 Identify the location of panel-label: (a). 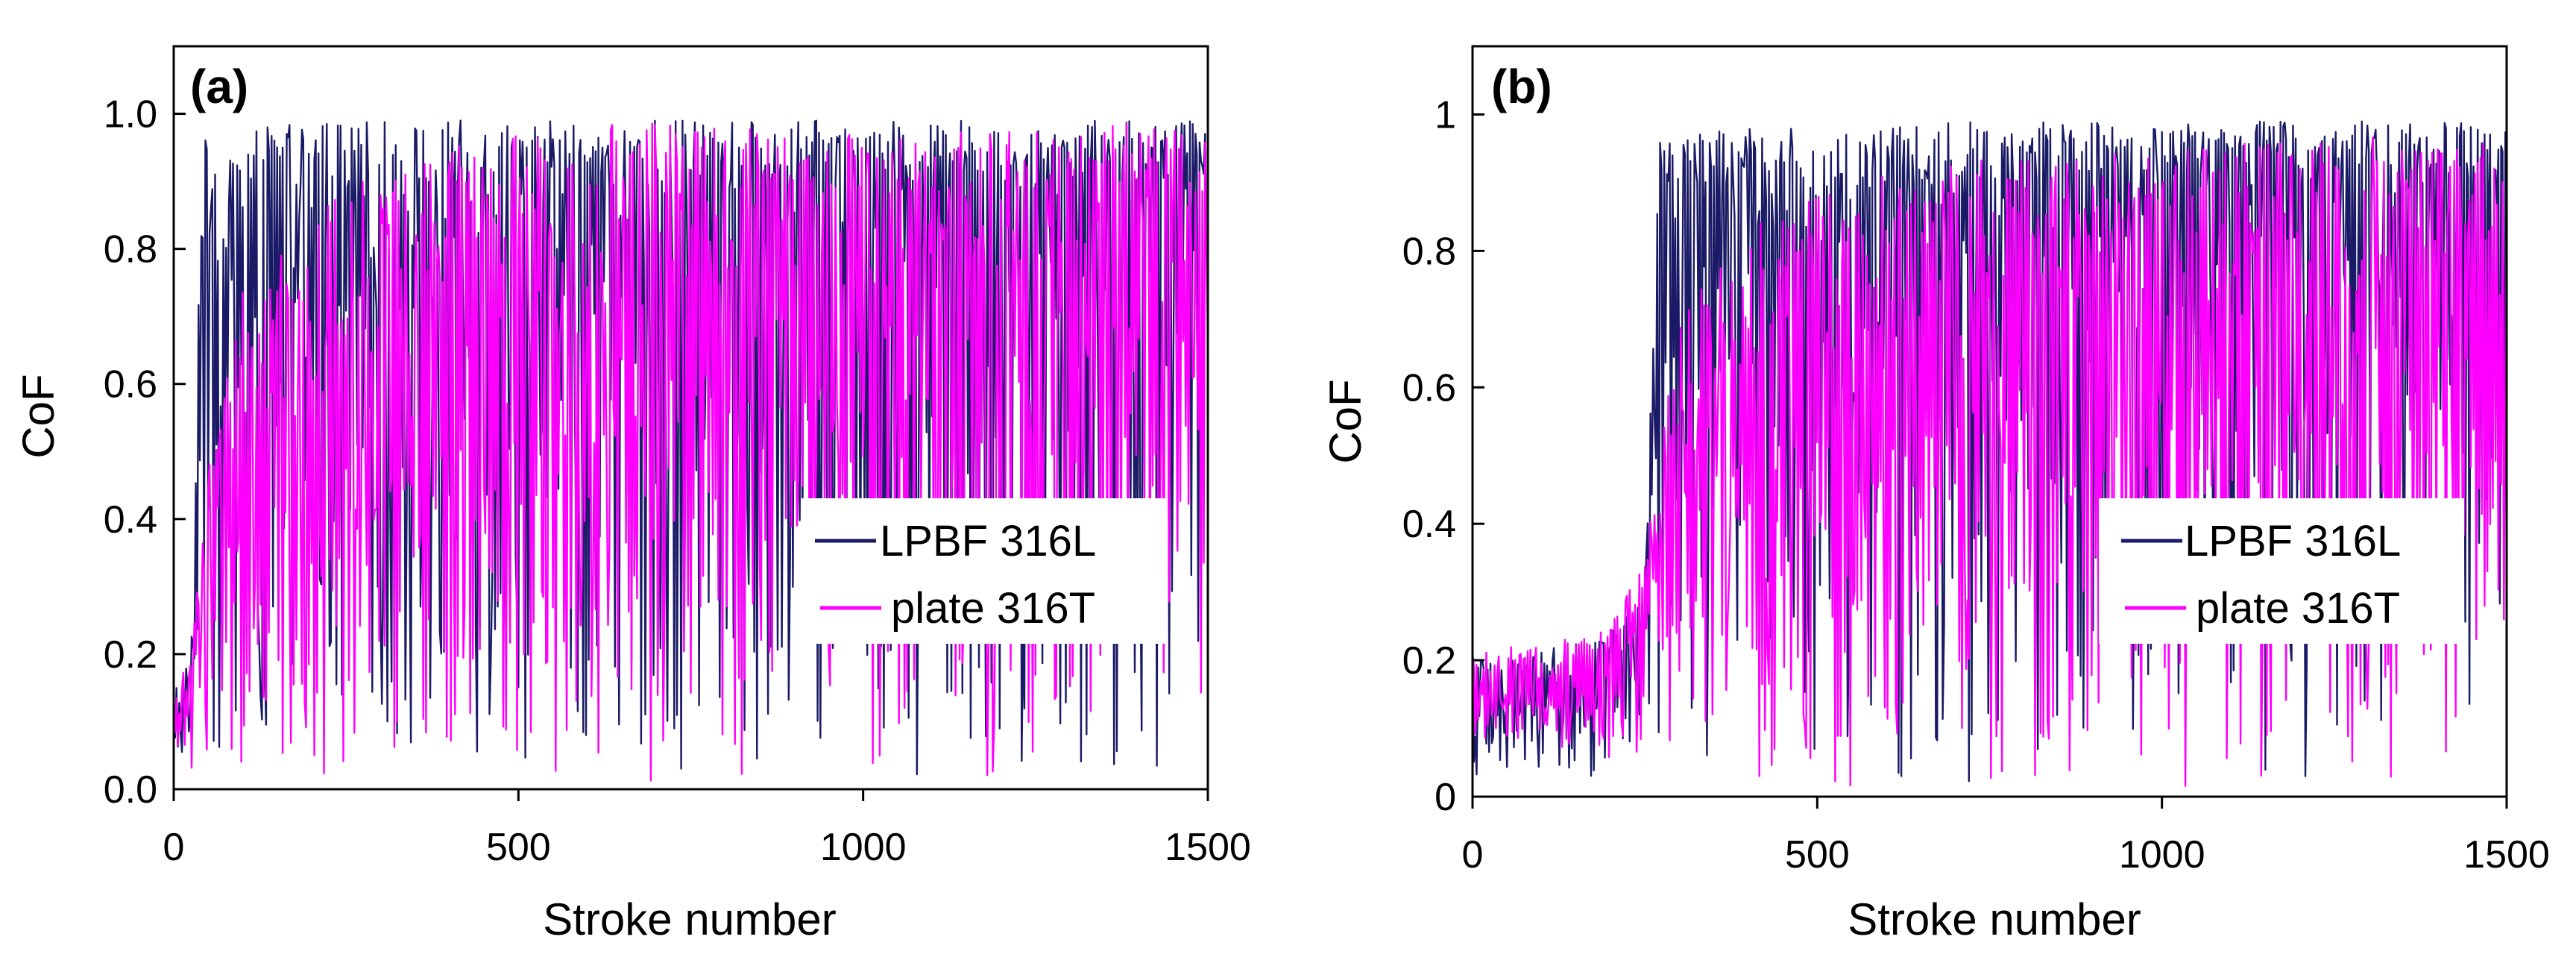
(219, 86).